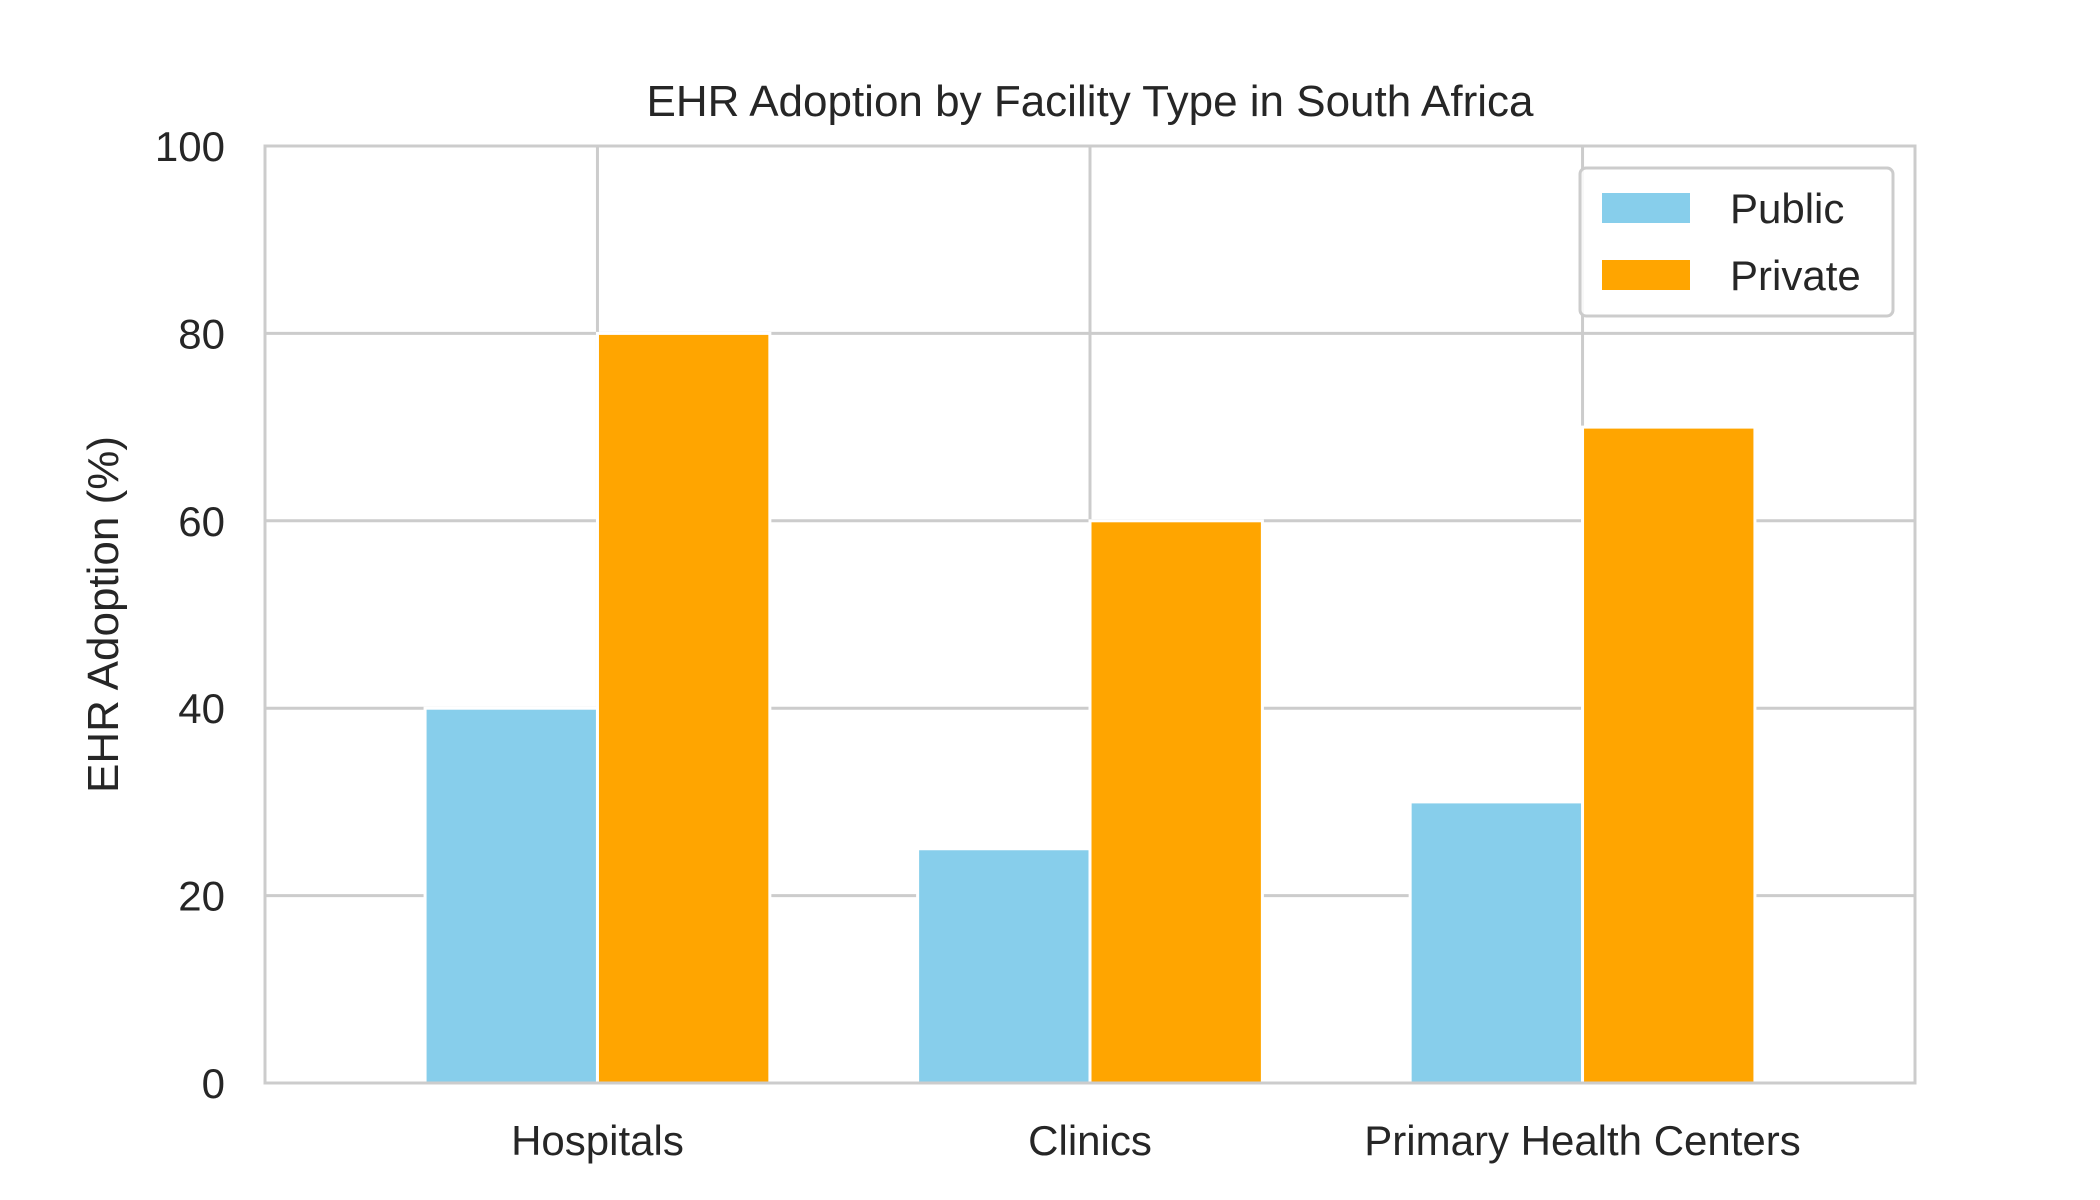 The height and width of the screenshot is (1200, 2100). Describe the element at coordinates (1582, 1140) in the screenshot. I see `x-tick-label: Primary Health Centers` at that location.